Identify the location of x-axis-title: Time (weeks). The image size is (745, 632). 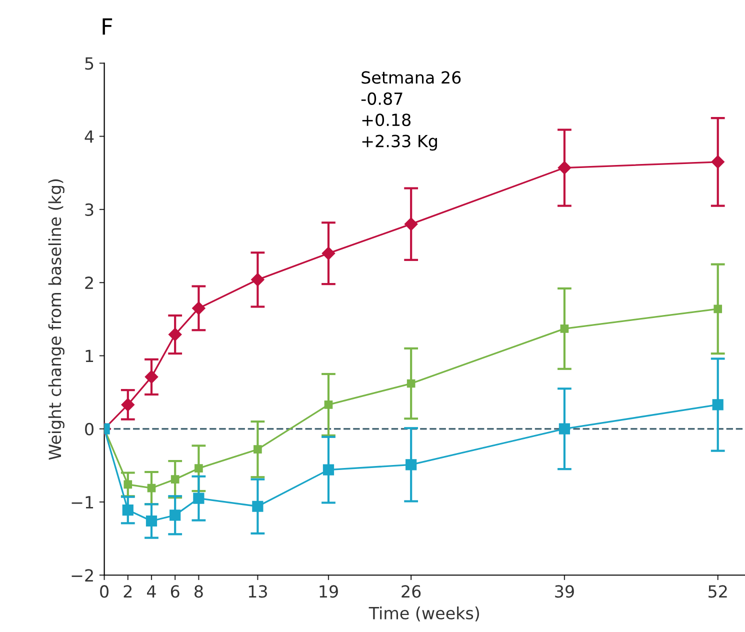
(423, 614).